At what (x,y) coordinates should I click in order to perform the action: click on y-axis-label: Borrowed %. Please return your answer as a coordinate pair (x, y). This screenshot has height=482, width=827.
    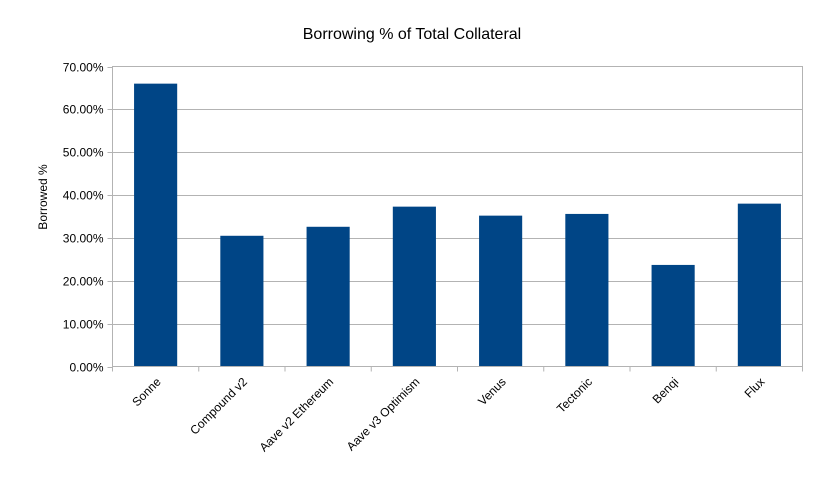
    Looking at the image, I should click on (43, 197).